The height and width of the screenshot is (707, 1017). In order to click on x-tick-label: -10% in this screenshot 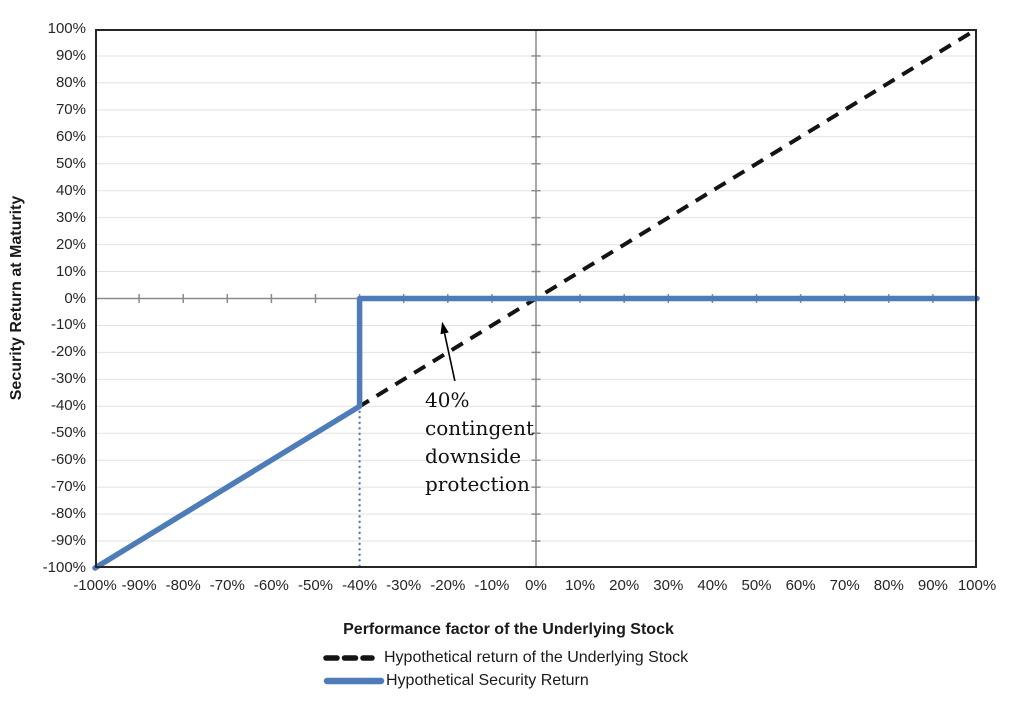, I will do `click(492, 585)`.